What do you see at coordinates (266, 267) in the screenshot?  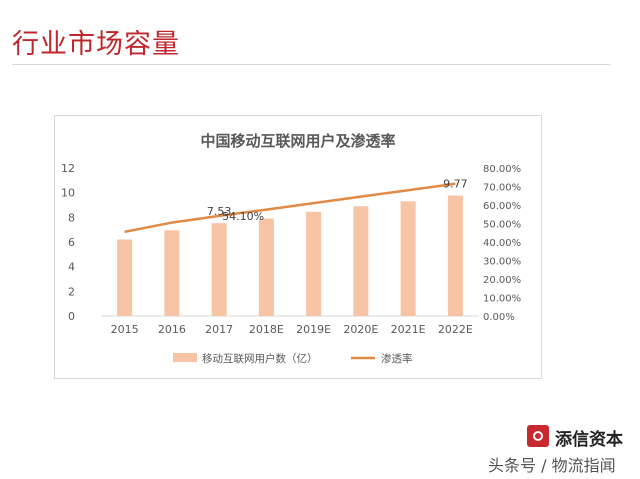 I see `bar-2018E` at bounding box center [266, 267].